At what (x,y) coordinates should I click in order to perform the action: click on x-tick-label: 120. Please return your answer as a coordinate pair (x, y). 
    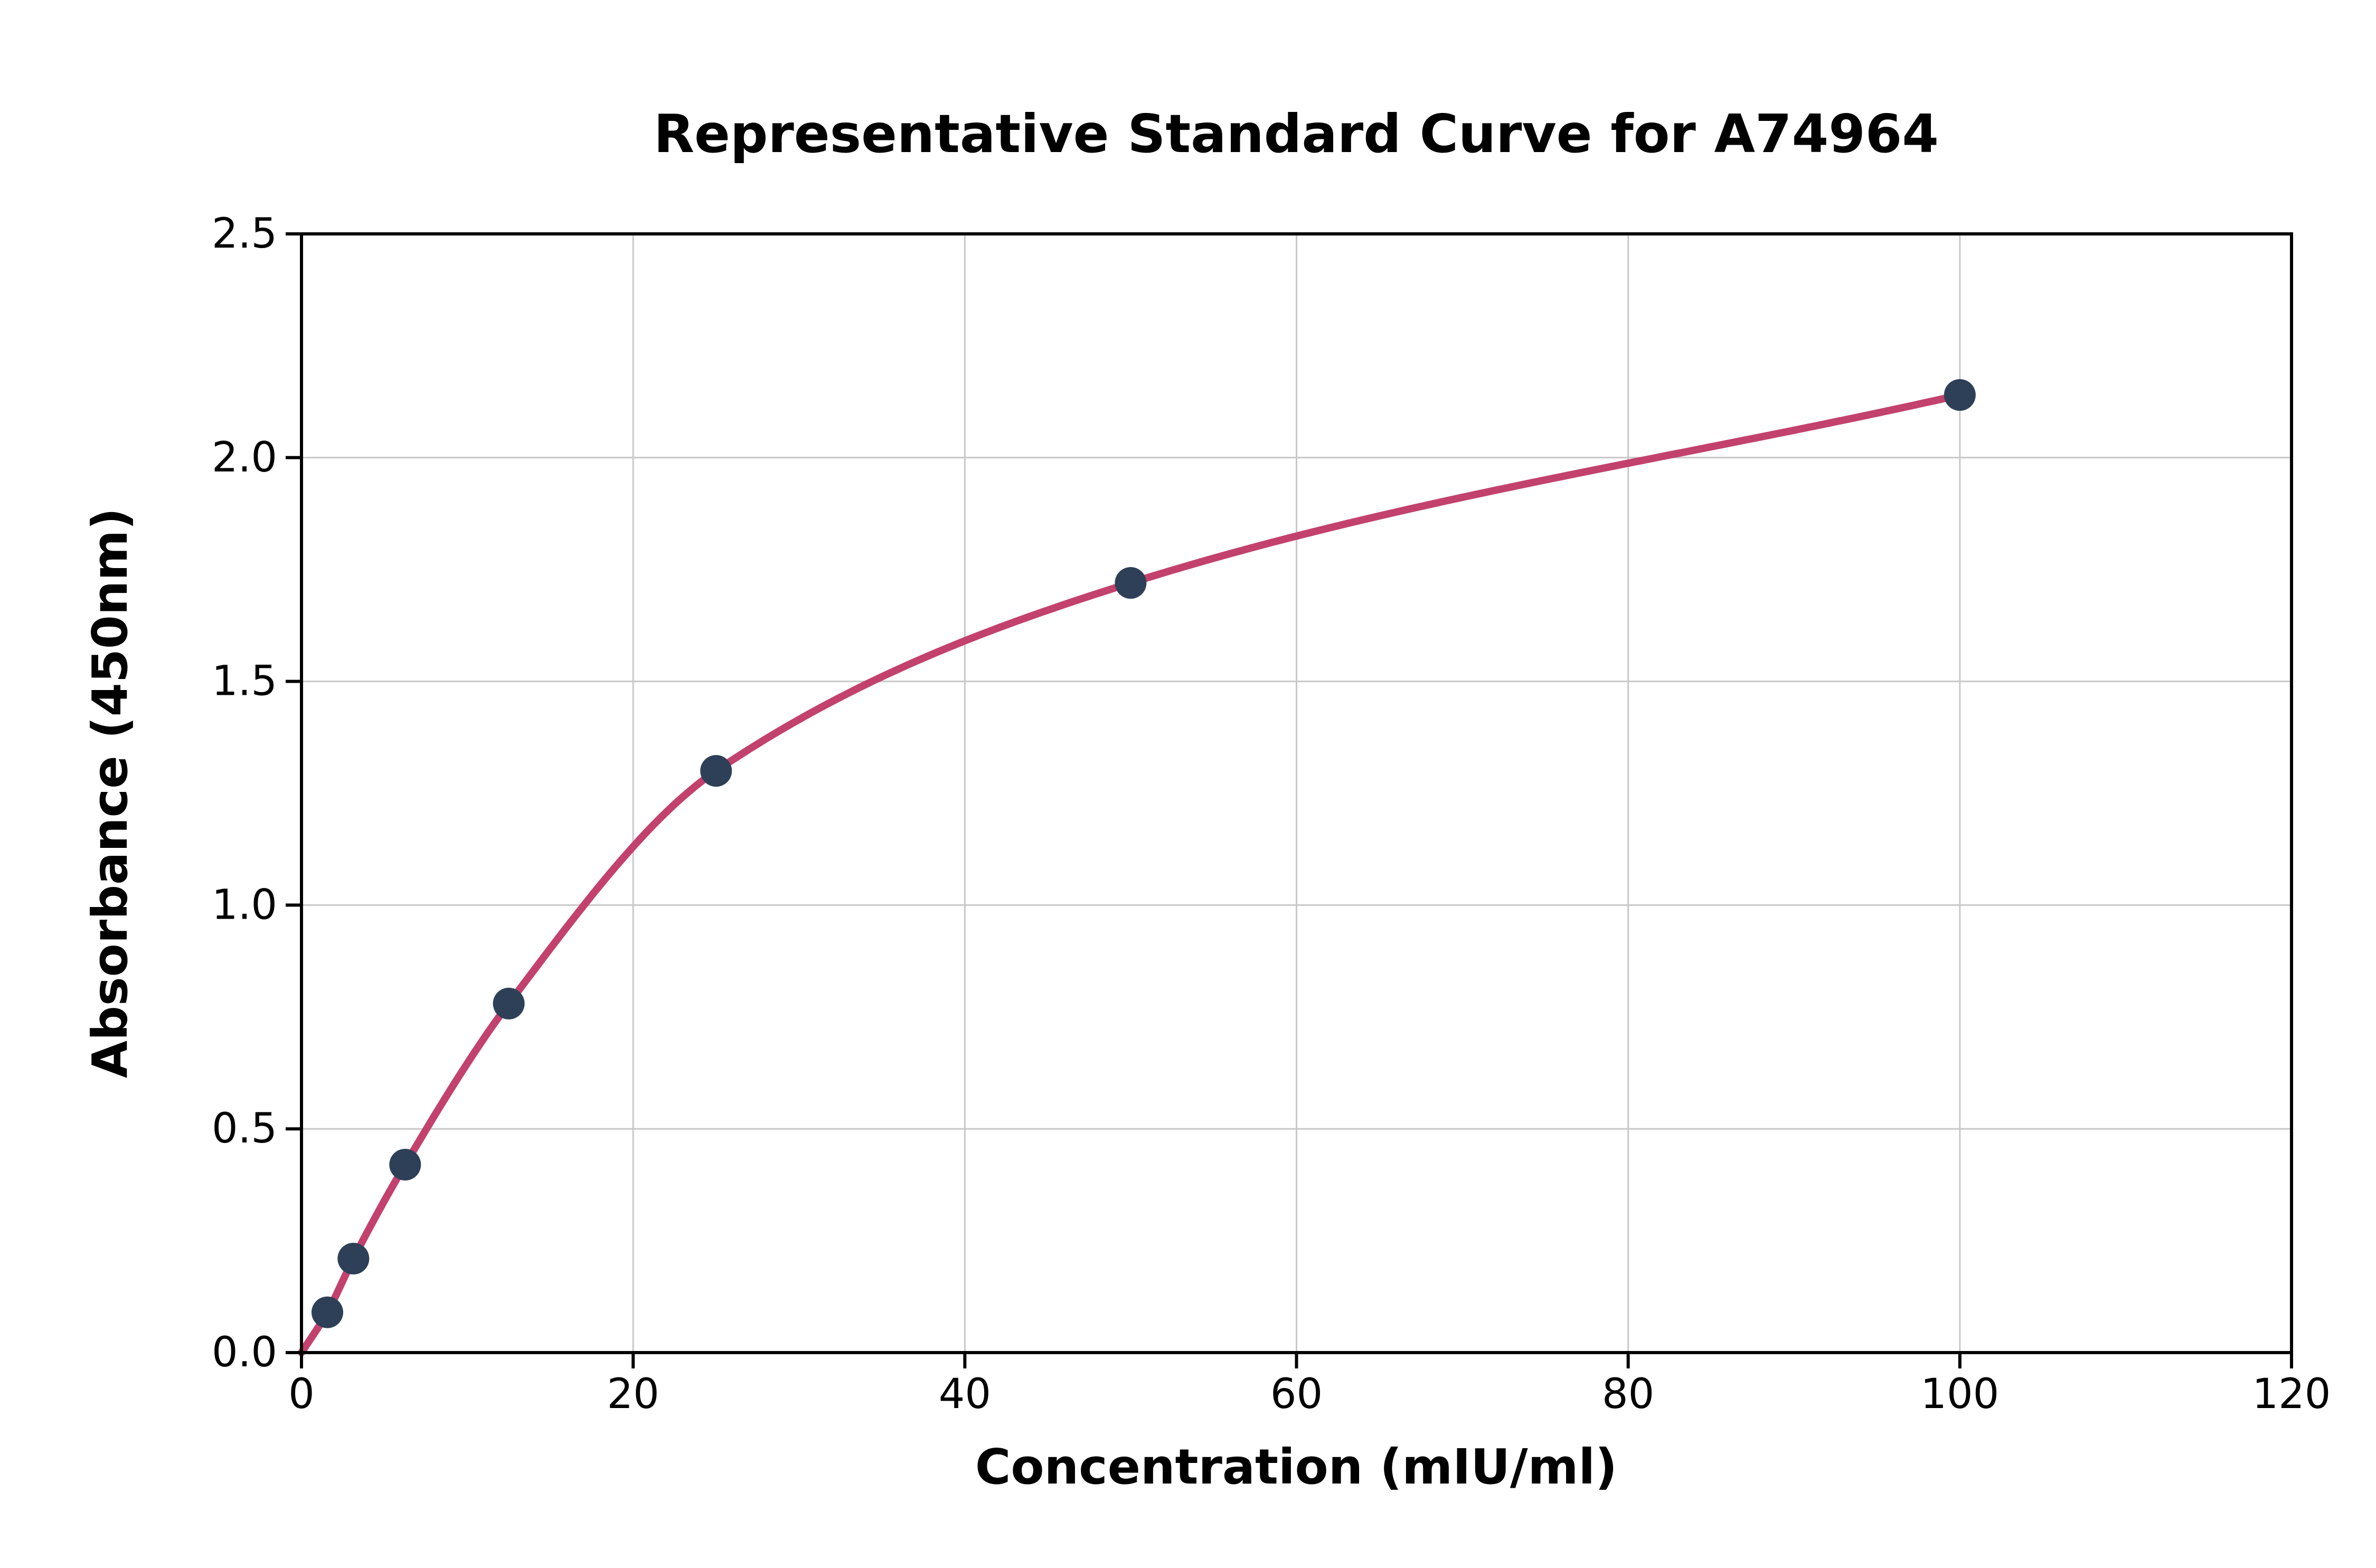
    Looking at the image, I should click on (2291, 1394).